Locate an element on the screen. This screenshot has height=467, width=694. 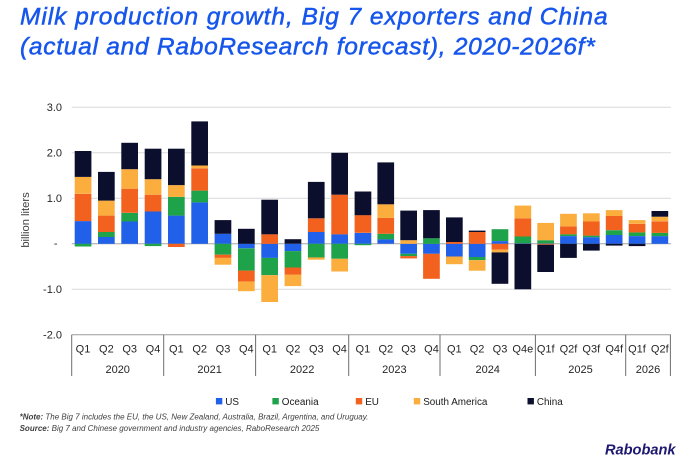
svg-text: Q4e is located at coordinates (522, 350).